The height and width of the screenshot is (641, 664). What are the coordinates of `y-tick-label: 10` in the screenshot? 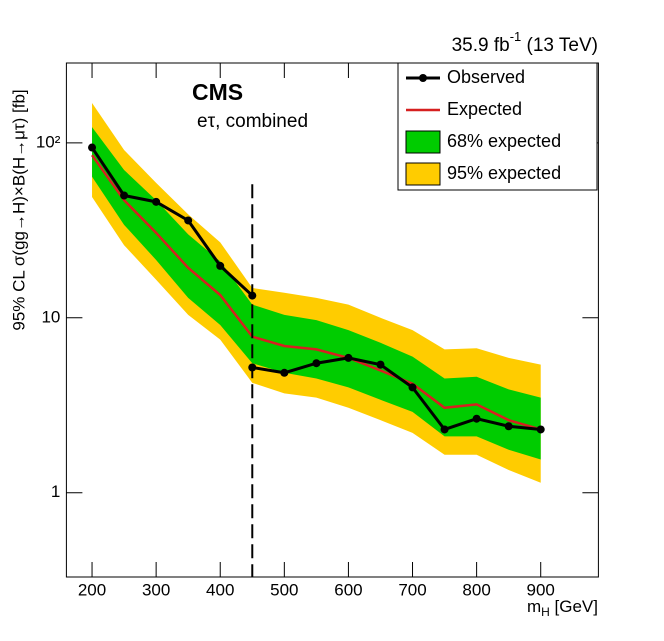 It's located at (50, 316).